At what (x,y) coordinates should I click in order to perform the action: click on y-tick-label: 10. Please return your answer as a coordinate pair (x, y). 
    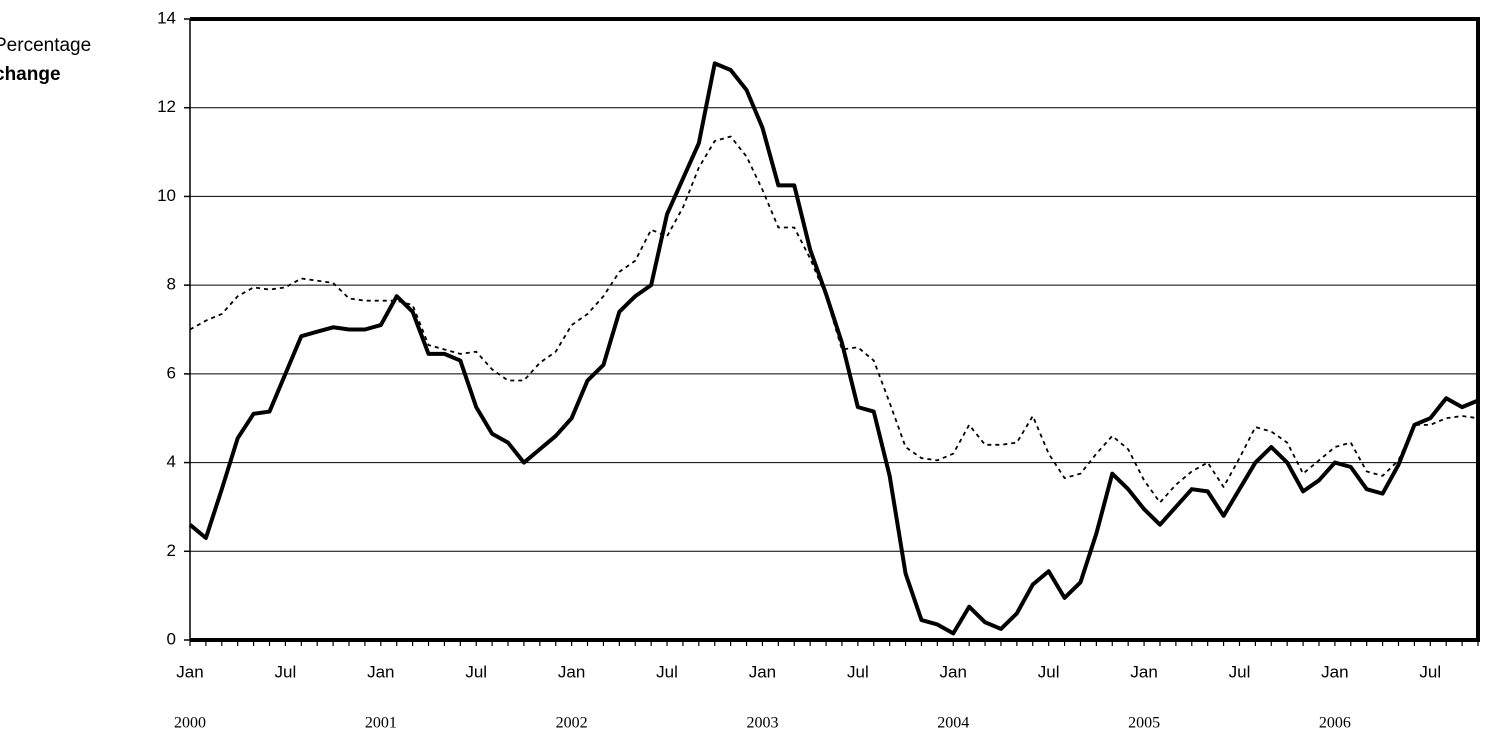
    Looking at the image, I should click on (166, 195).